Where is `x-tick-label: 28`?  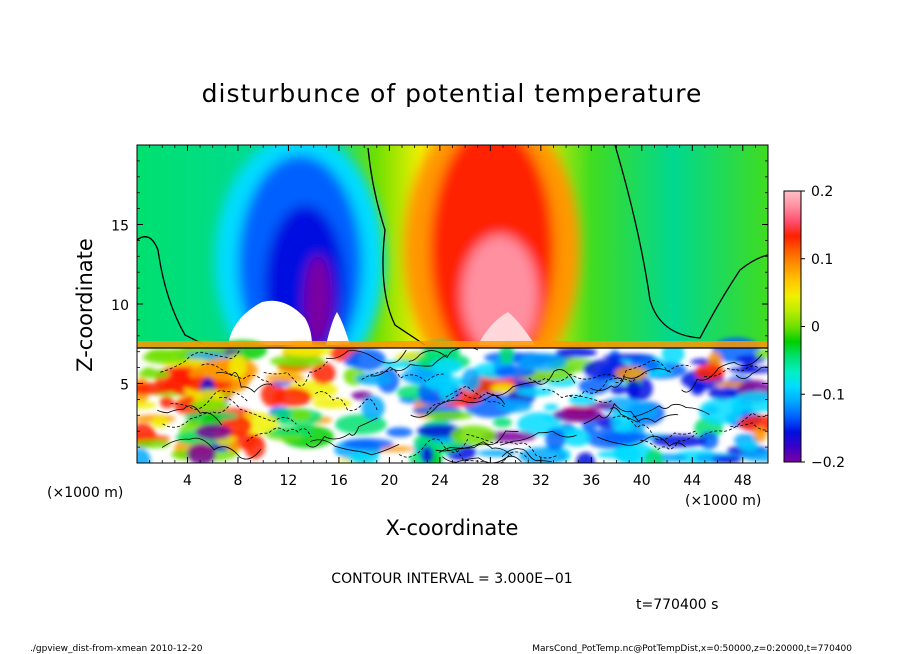 x-tick-label: 28 is located at coordinates (490, 481).